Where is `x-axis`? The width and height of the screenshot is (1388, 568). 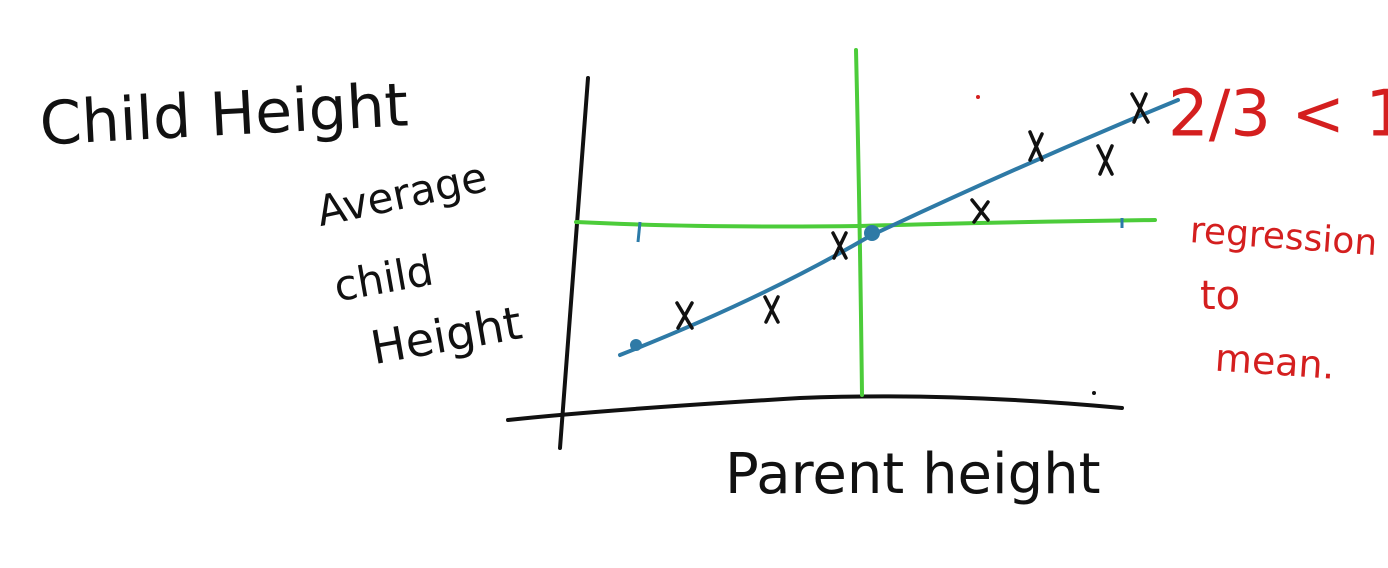
x-axis is located at coordinates (815, 408).